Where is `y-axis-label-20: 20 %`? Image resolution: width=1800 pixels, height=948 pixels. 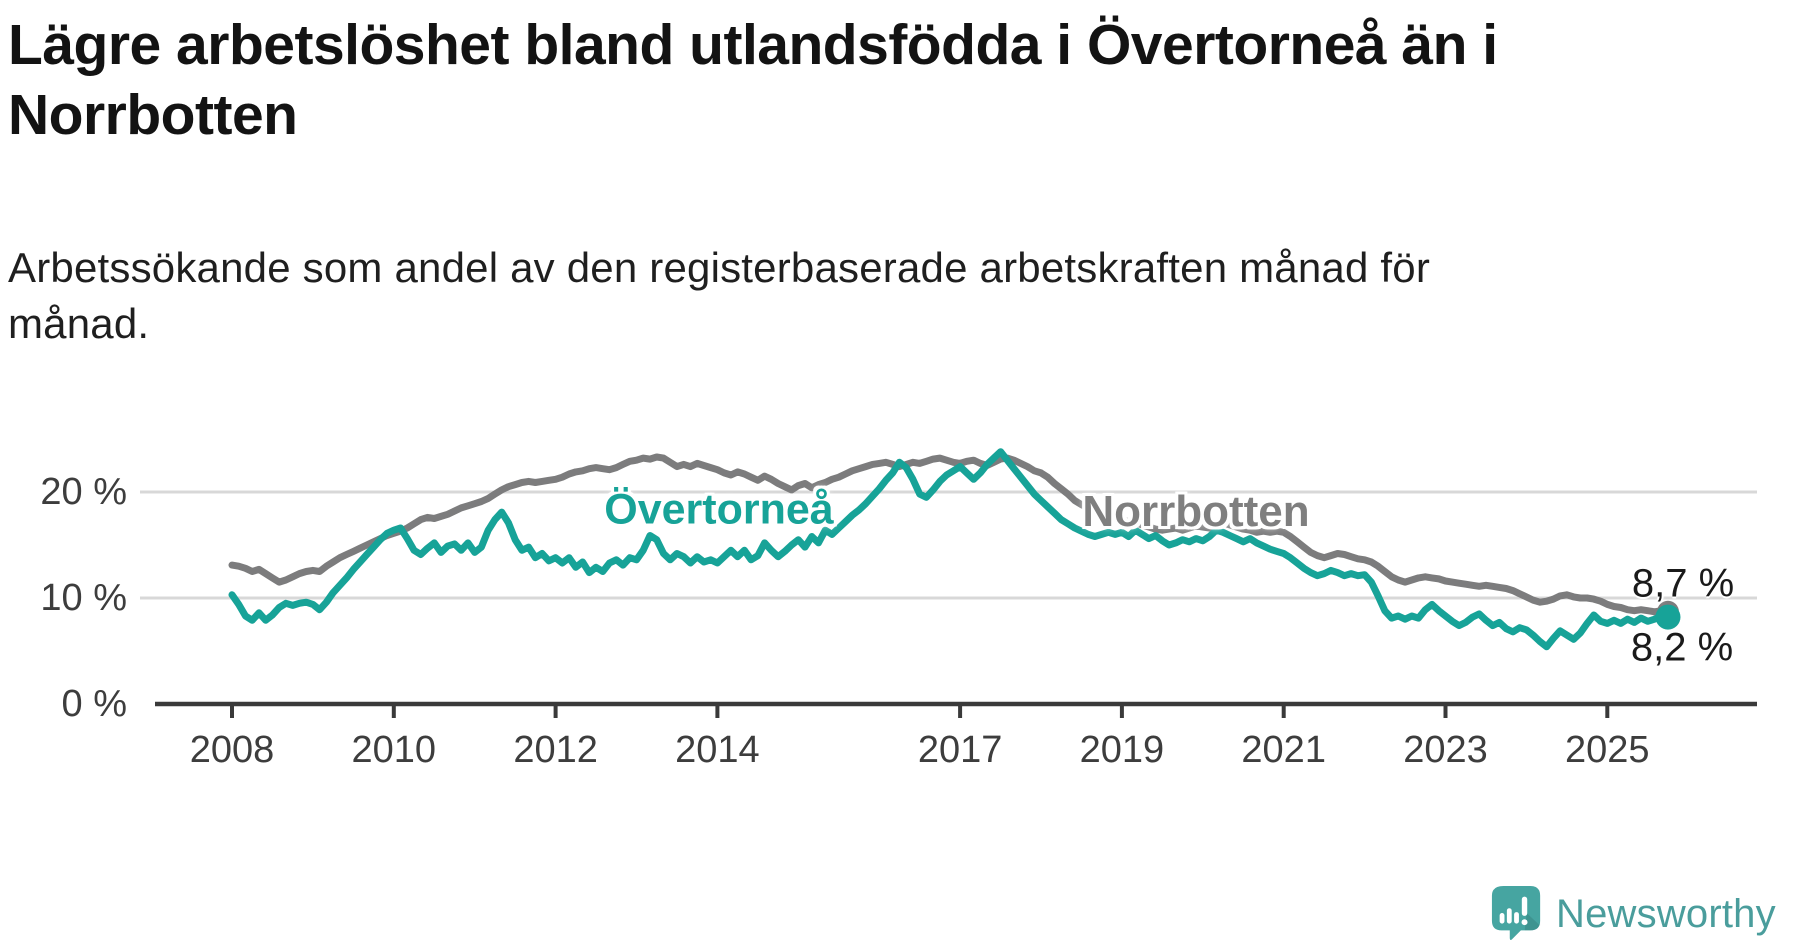
y-axis-label-20: 20 % is located at coordinates (83, 492).